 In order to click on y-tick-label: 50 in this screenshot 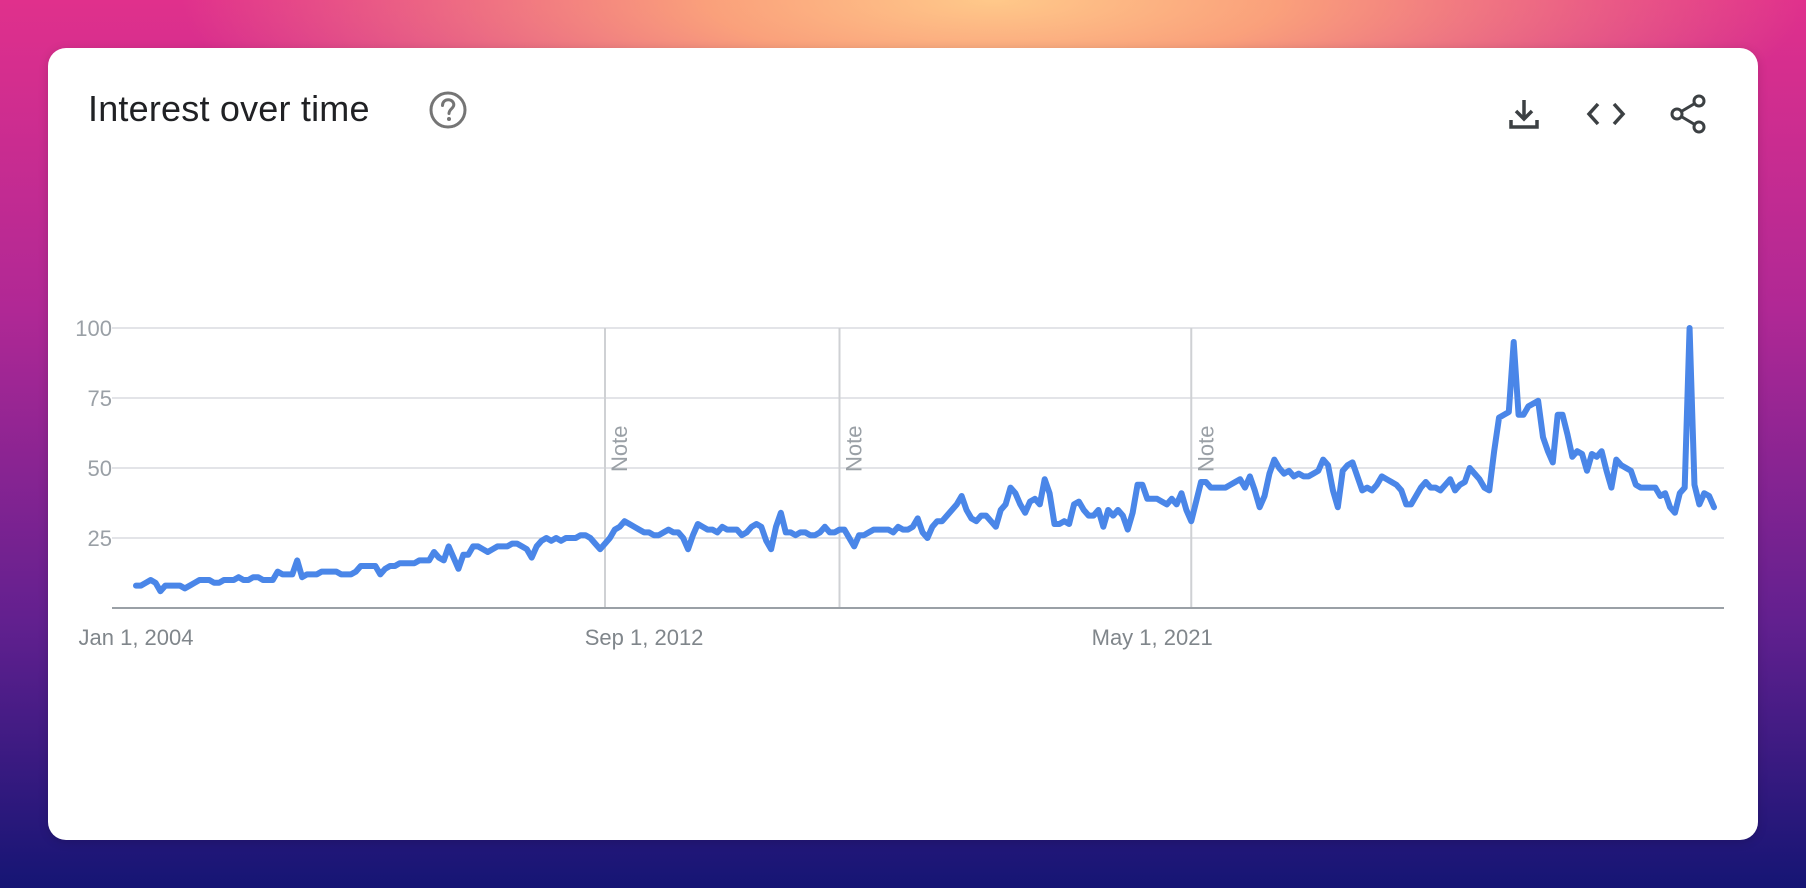, I will do `click(100, 468)`.